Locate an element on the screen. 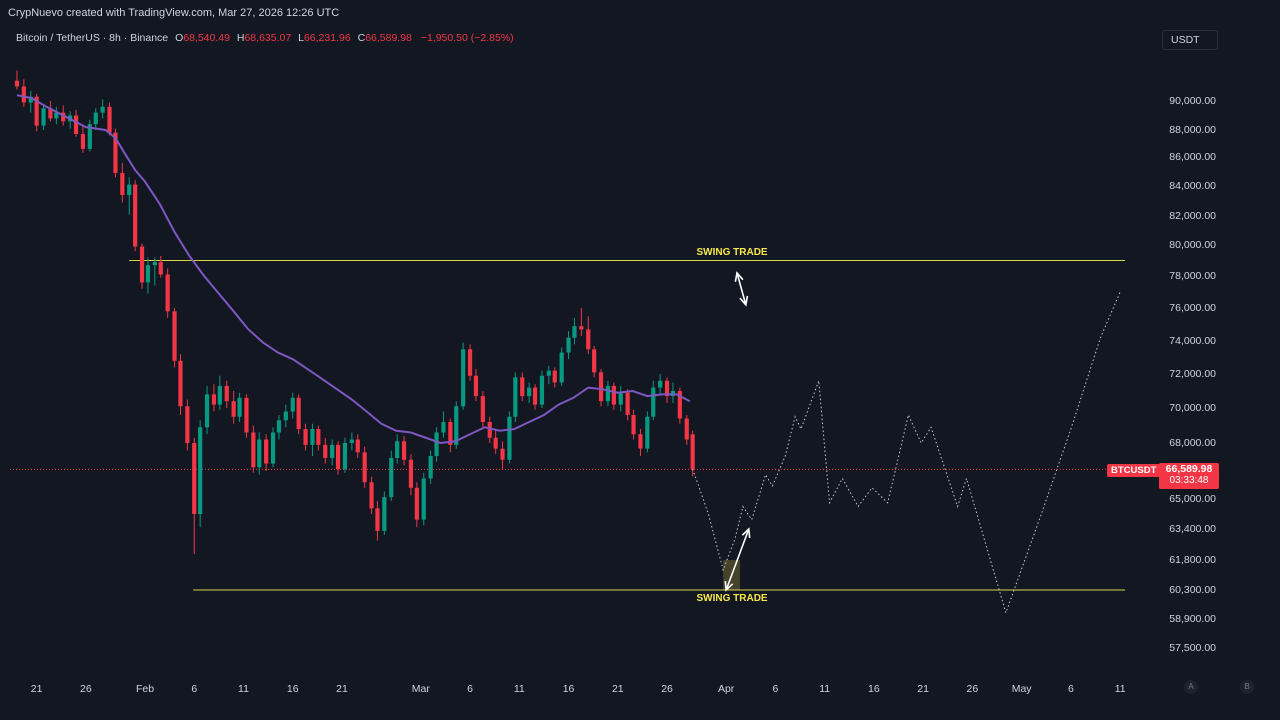  price-axis-label: 68,000.00 is located at coordinates (1192, 443).